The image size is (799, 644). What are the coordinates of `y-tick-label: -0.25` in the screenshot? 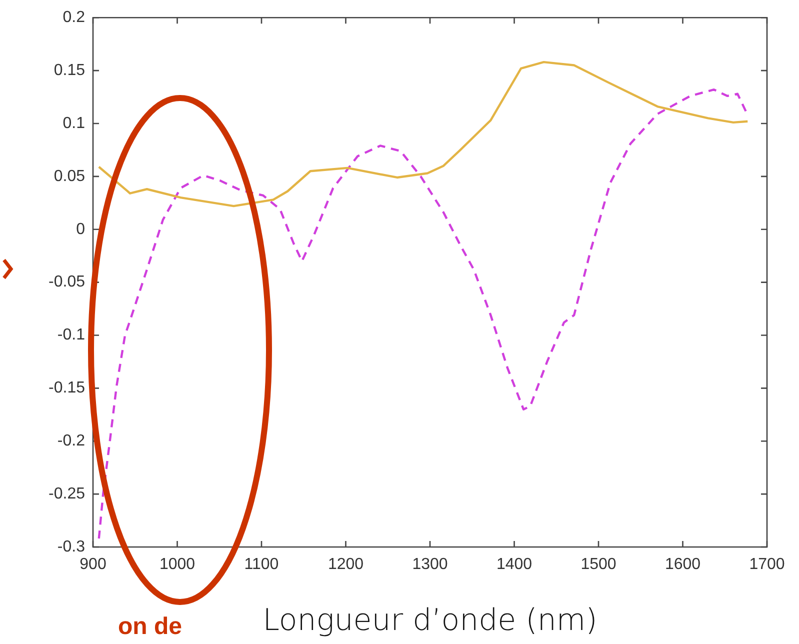 It's located at (67, 493).